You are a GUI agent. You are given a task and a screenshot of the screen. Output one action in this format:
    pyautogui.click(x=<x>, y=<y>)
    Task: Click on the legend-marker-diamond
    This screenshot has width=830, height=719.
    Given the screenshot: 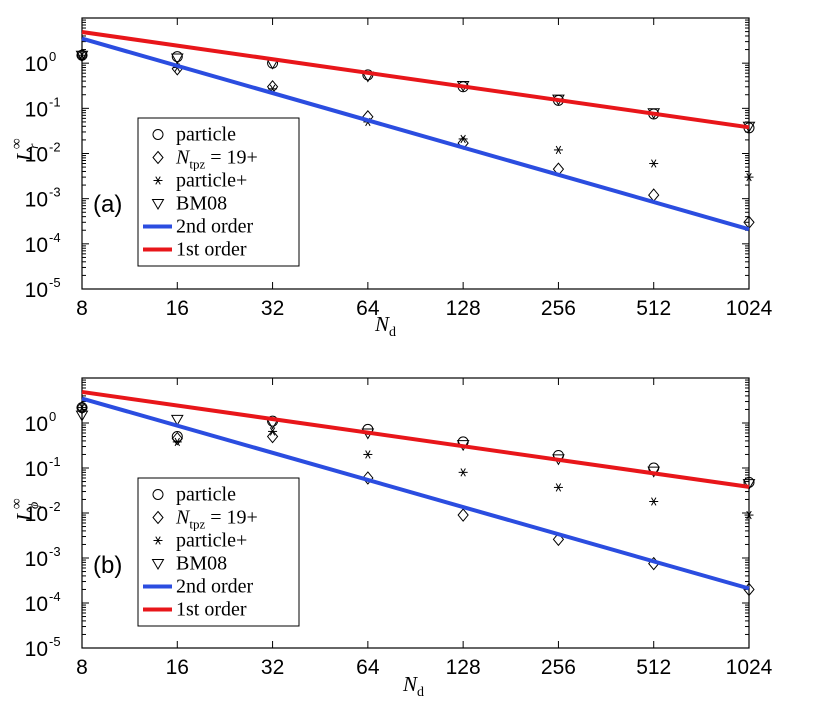 What is the action you would take?
    pyautogui.click(x=158, y=157)
    